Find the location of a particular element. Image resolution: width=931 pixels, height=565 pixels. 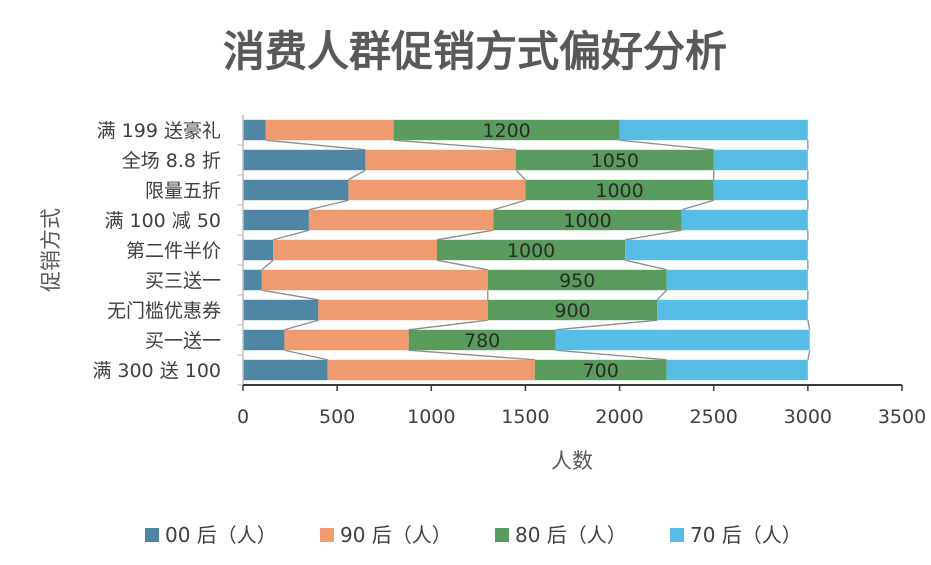

series-line-s0-c3 is located at coordinates (267, 265).